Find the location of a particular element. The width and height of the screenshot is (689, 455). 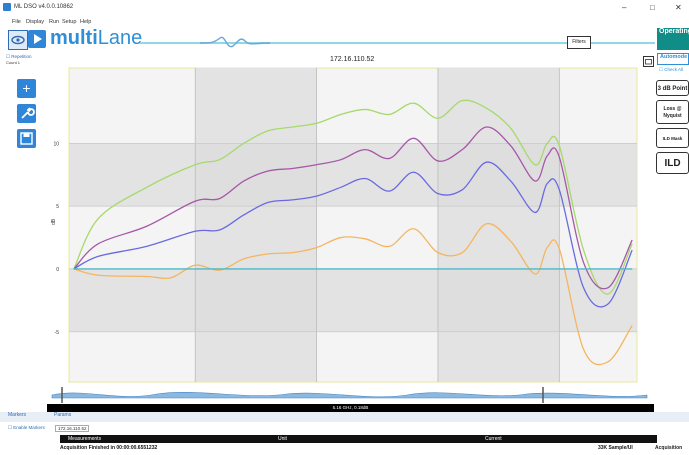

cursor-readout-bar: 5.16 GHz, 0.18dB is located at coordinates (350, 408).